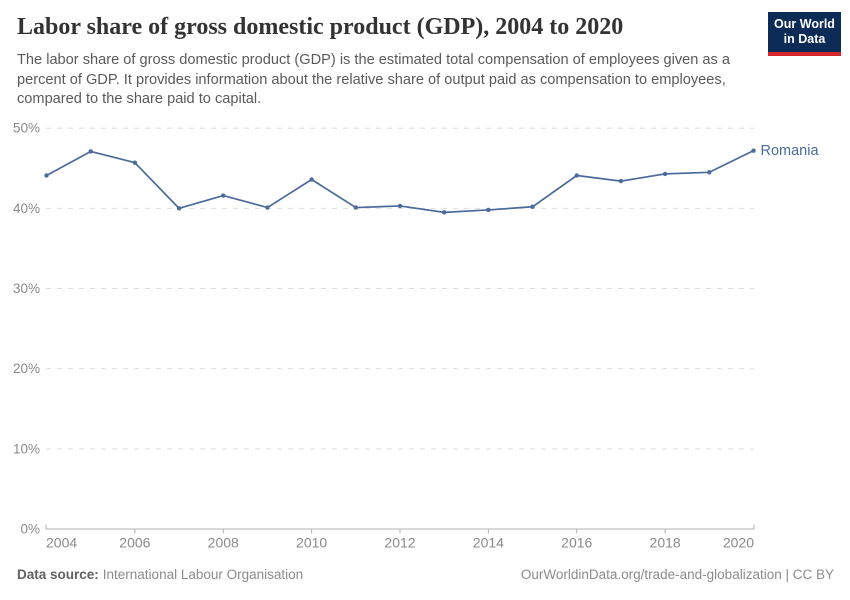 The image size is (850, 600). What do you see at coordinates (30, 529) in the screenshot?
I see `y-tick-label: 0%` at bounding box center [30, 529].